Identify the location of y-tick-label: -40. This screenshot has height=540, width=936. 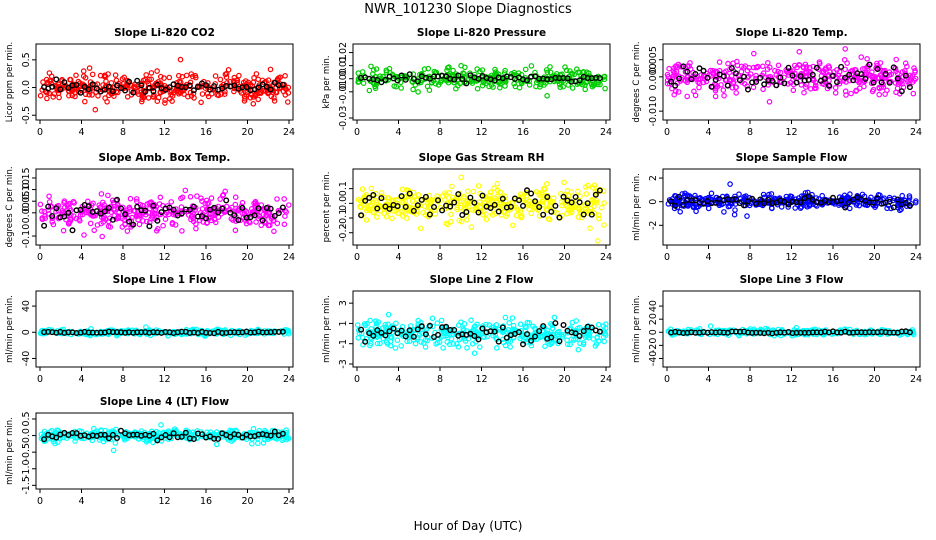
(26, 359).